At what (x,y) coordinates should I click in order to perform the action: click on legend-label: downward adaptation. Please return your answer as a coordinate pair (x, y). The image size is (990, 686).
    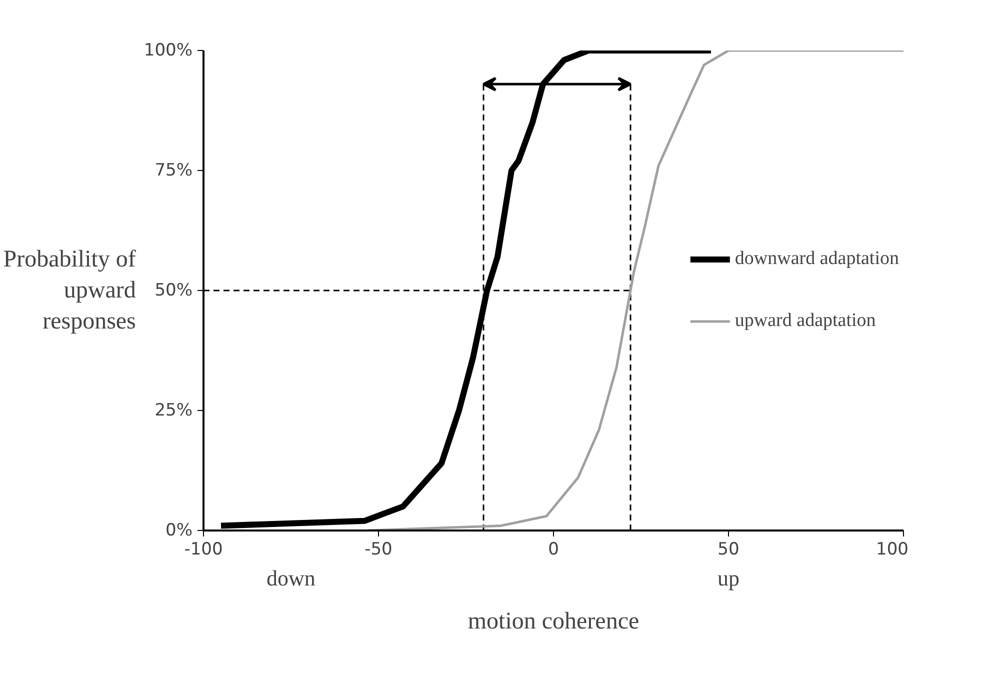
    Looking at the image, I should click on (816, 259).